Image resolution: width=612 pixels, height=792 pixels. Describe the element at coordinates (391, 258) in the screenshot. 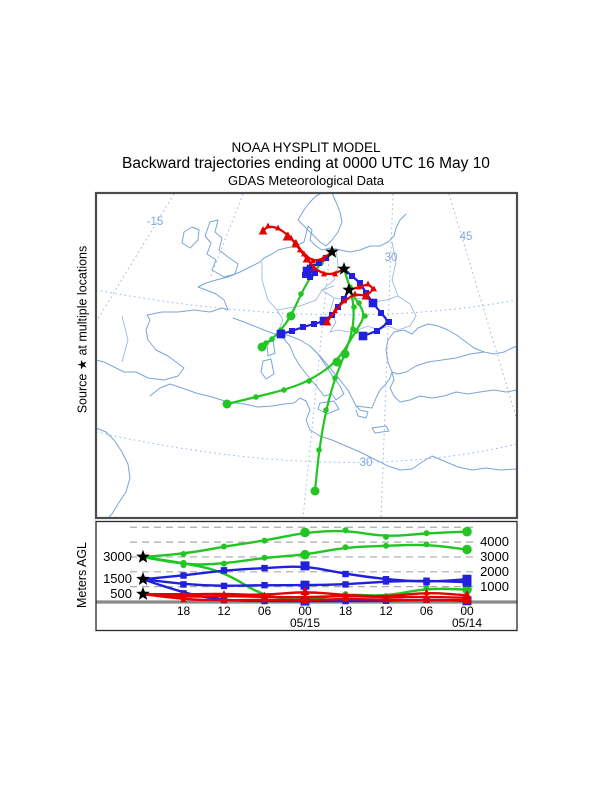

I see `map-grid-label-1: 30` at that location.